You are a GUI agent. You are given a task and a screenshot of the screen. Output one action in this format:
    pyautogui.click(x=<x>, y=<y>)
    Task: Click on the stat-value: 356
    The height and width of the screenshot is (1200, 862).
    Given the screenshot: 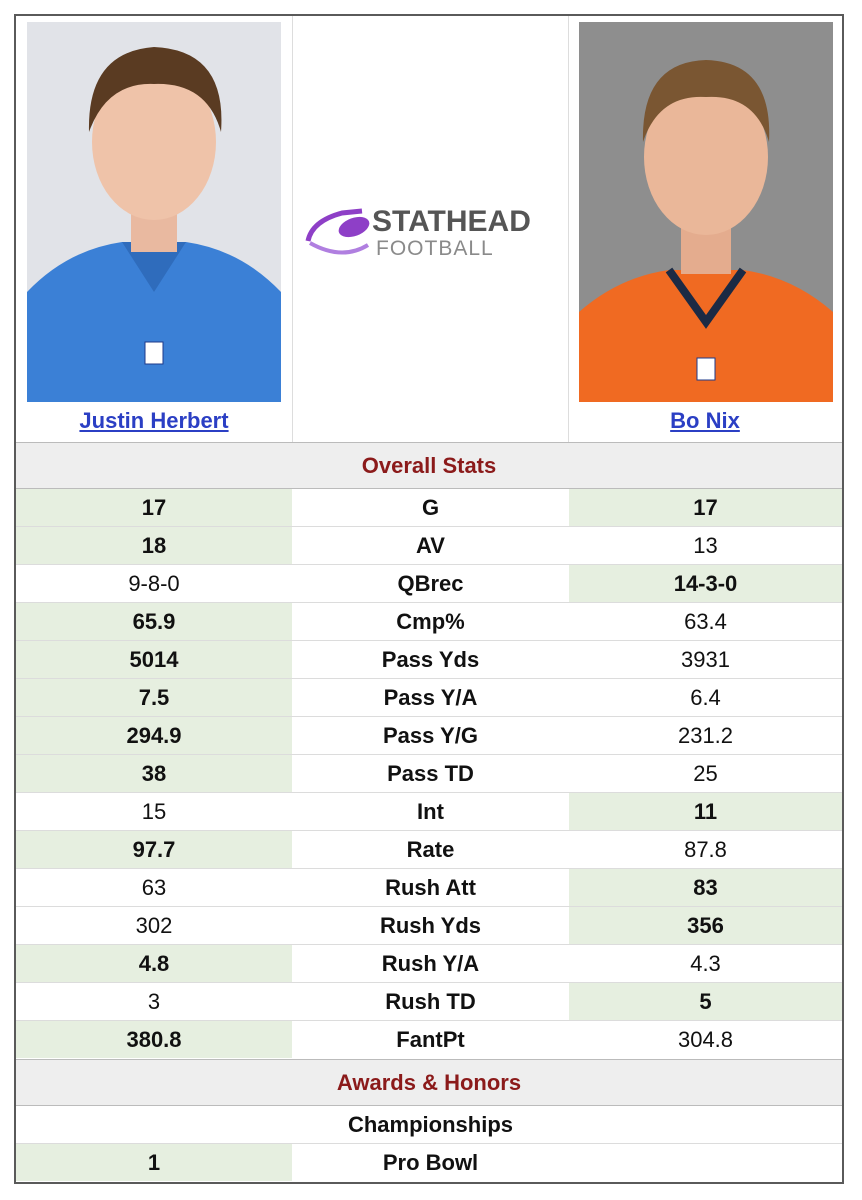 What is the action you would take?
    pyautogui.click(x=705, y=925)
    